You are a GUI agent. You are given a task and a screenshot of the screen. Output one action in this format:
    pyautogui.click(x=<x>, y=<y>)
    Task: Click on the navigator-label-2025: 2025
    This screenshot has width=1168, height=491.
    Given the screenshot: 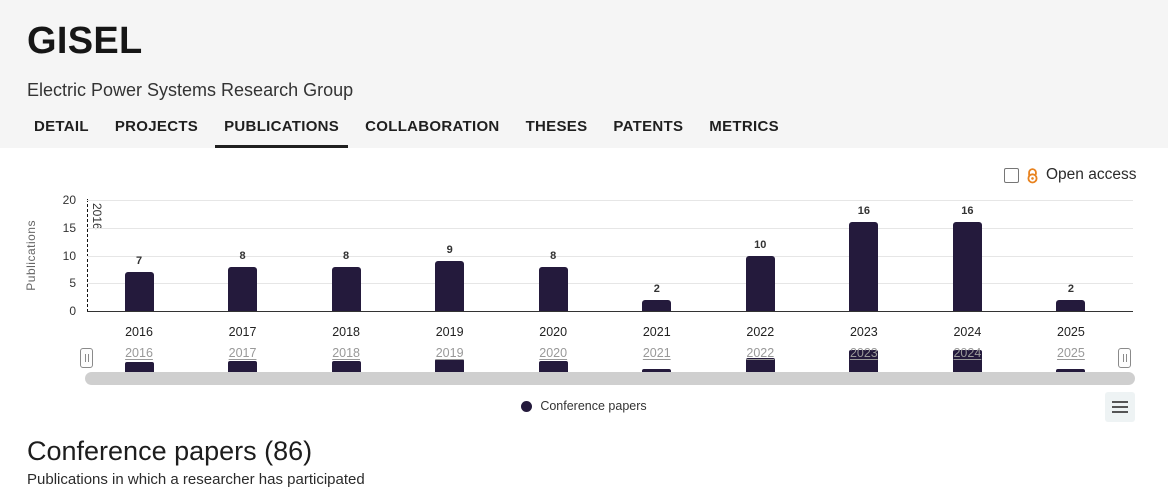 What is the action you would take?
    pyautogui.click(x=1071, y=353)
    